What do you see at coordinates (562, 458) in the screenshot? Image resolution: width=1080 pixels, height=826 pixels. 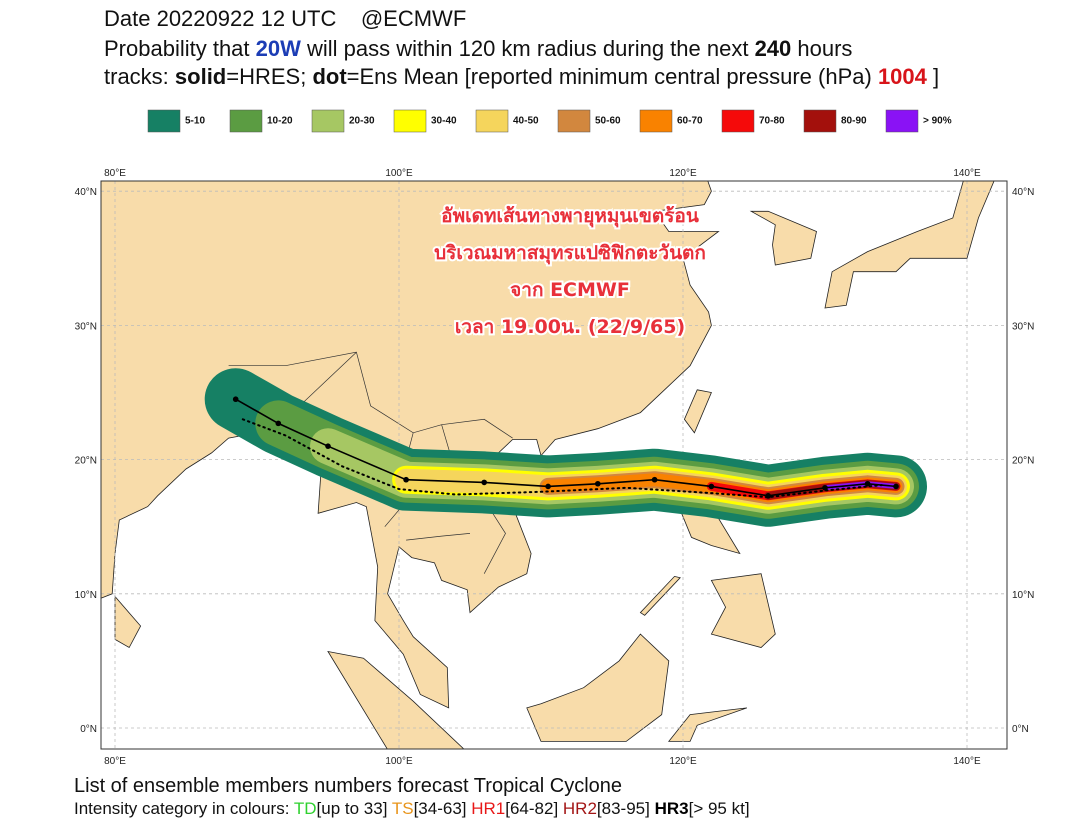 I see `ens-mean-track` at bounding box center [562, 458].